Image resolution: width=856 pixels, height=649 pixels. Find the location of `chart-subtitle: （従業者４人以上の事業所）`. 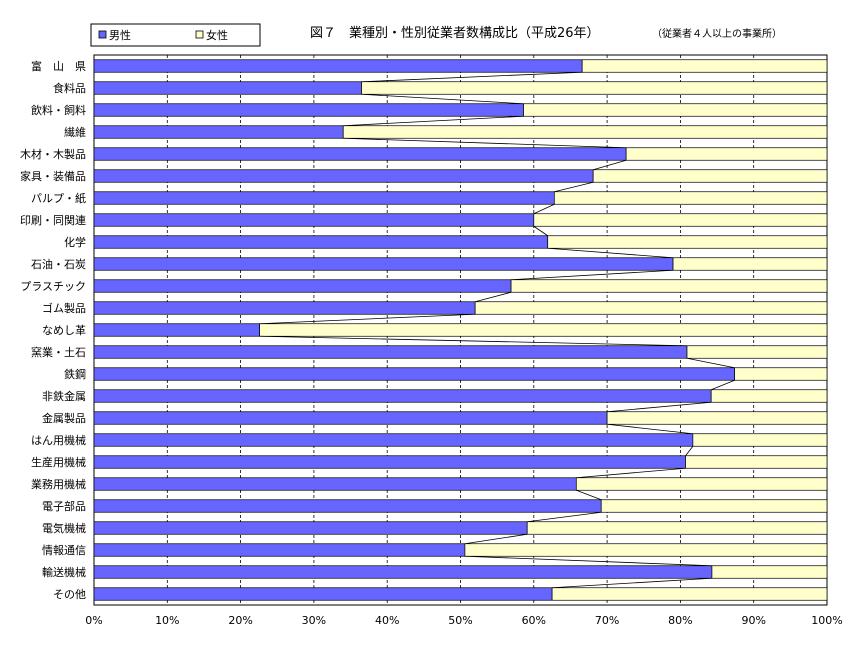

chart-subtitle: （従業者４人以上の事業所） is located at coordinates (717, 33).